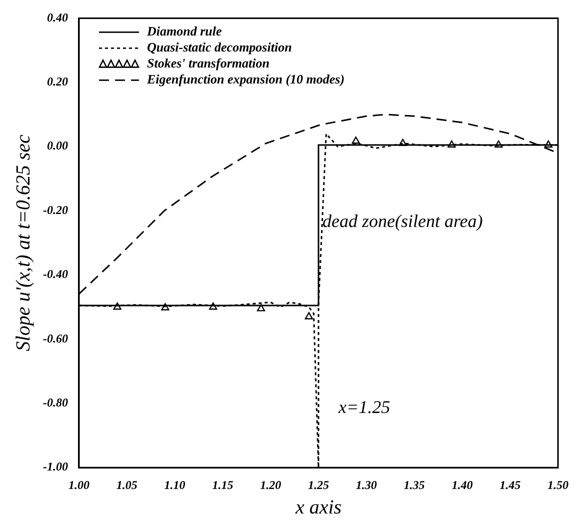 Image resolution: width=582 pixels, height=528 pixels. Describe the element at coordinates (57, 17) in the screenshot. I see `y-tick-label: 0.40` at that location.